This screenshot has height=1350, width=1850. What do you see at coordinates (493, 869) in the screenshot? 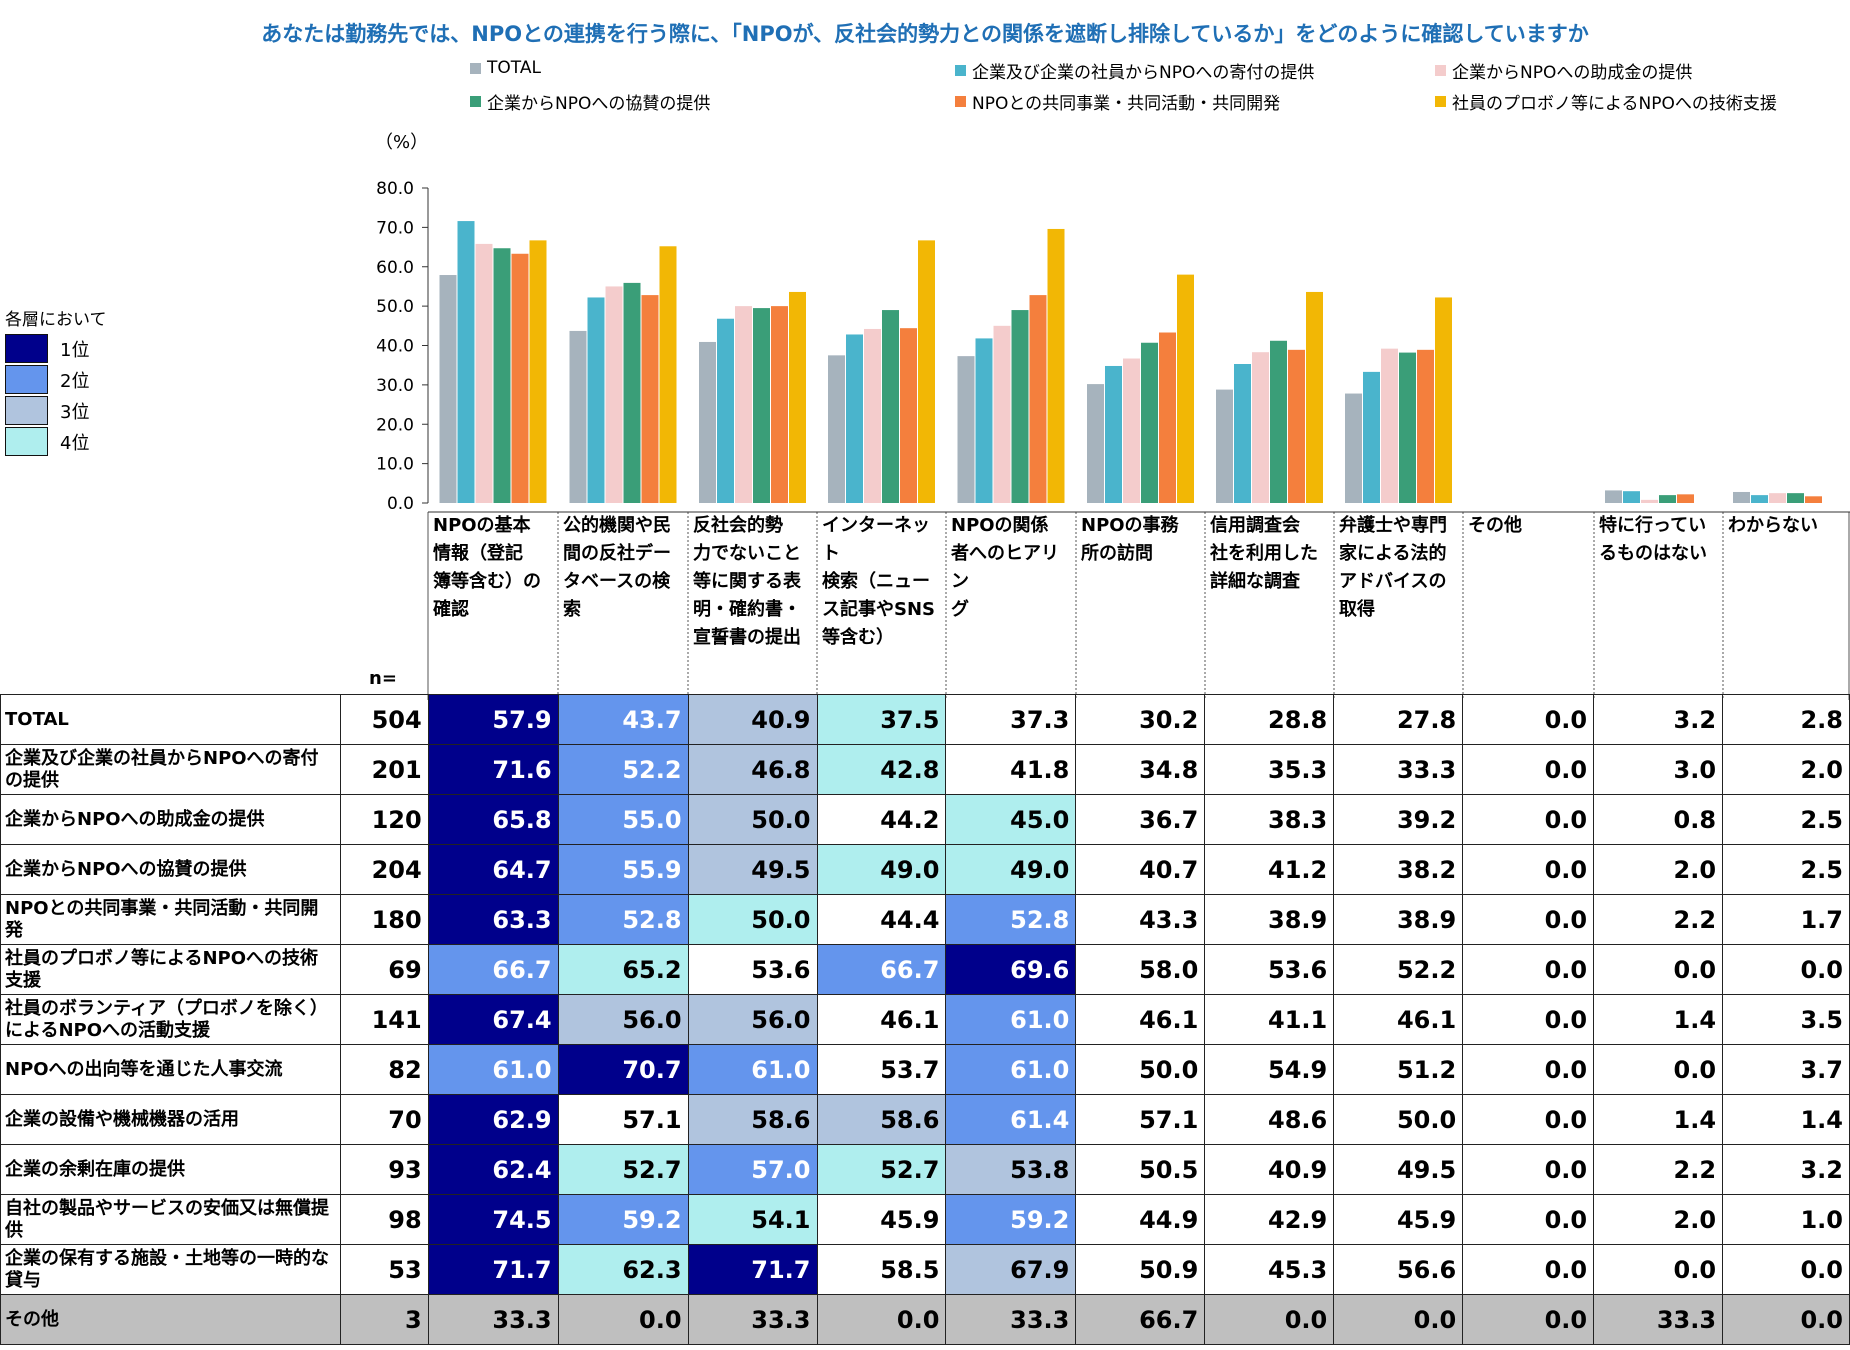
I see `value-cell: 64.7` at bounding box center [493, 869].